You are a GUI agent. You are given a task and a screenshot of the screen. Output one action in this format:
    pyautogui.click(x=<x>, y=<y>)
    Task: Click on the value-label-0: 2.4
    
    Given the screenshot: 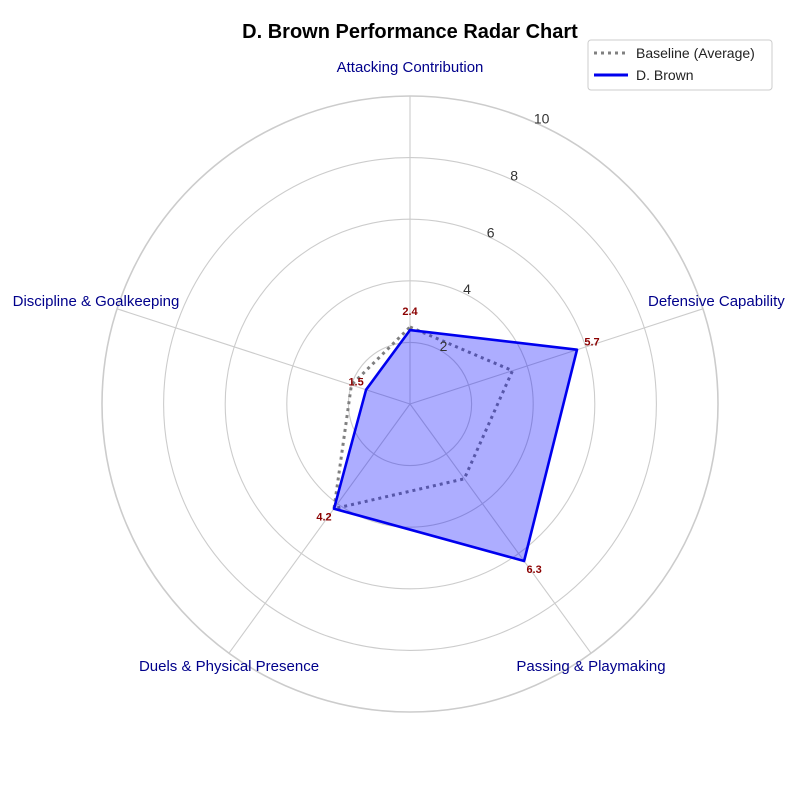 What is the action you would take?
    pyautogui.click(x=410, y=312)
    